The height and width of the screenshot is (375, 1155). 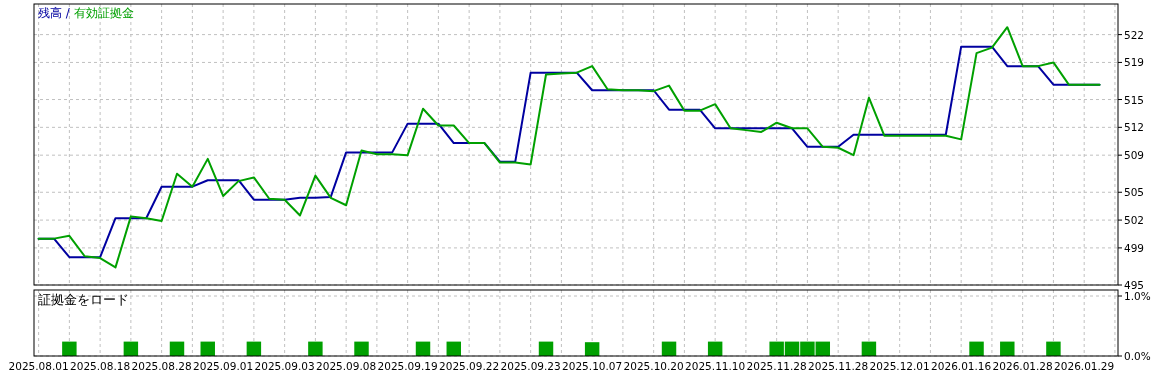 What do you see at coordinates (68, 13) in the screenshot?
I see `annotation: /` at bounding box center [68, 13].